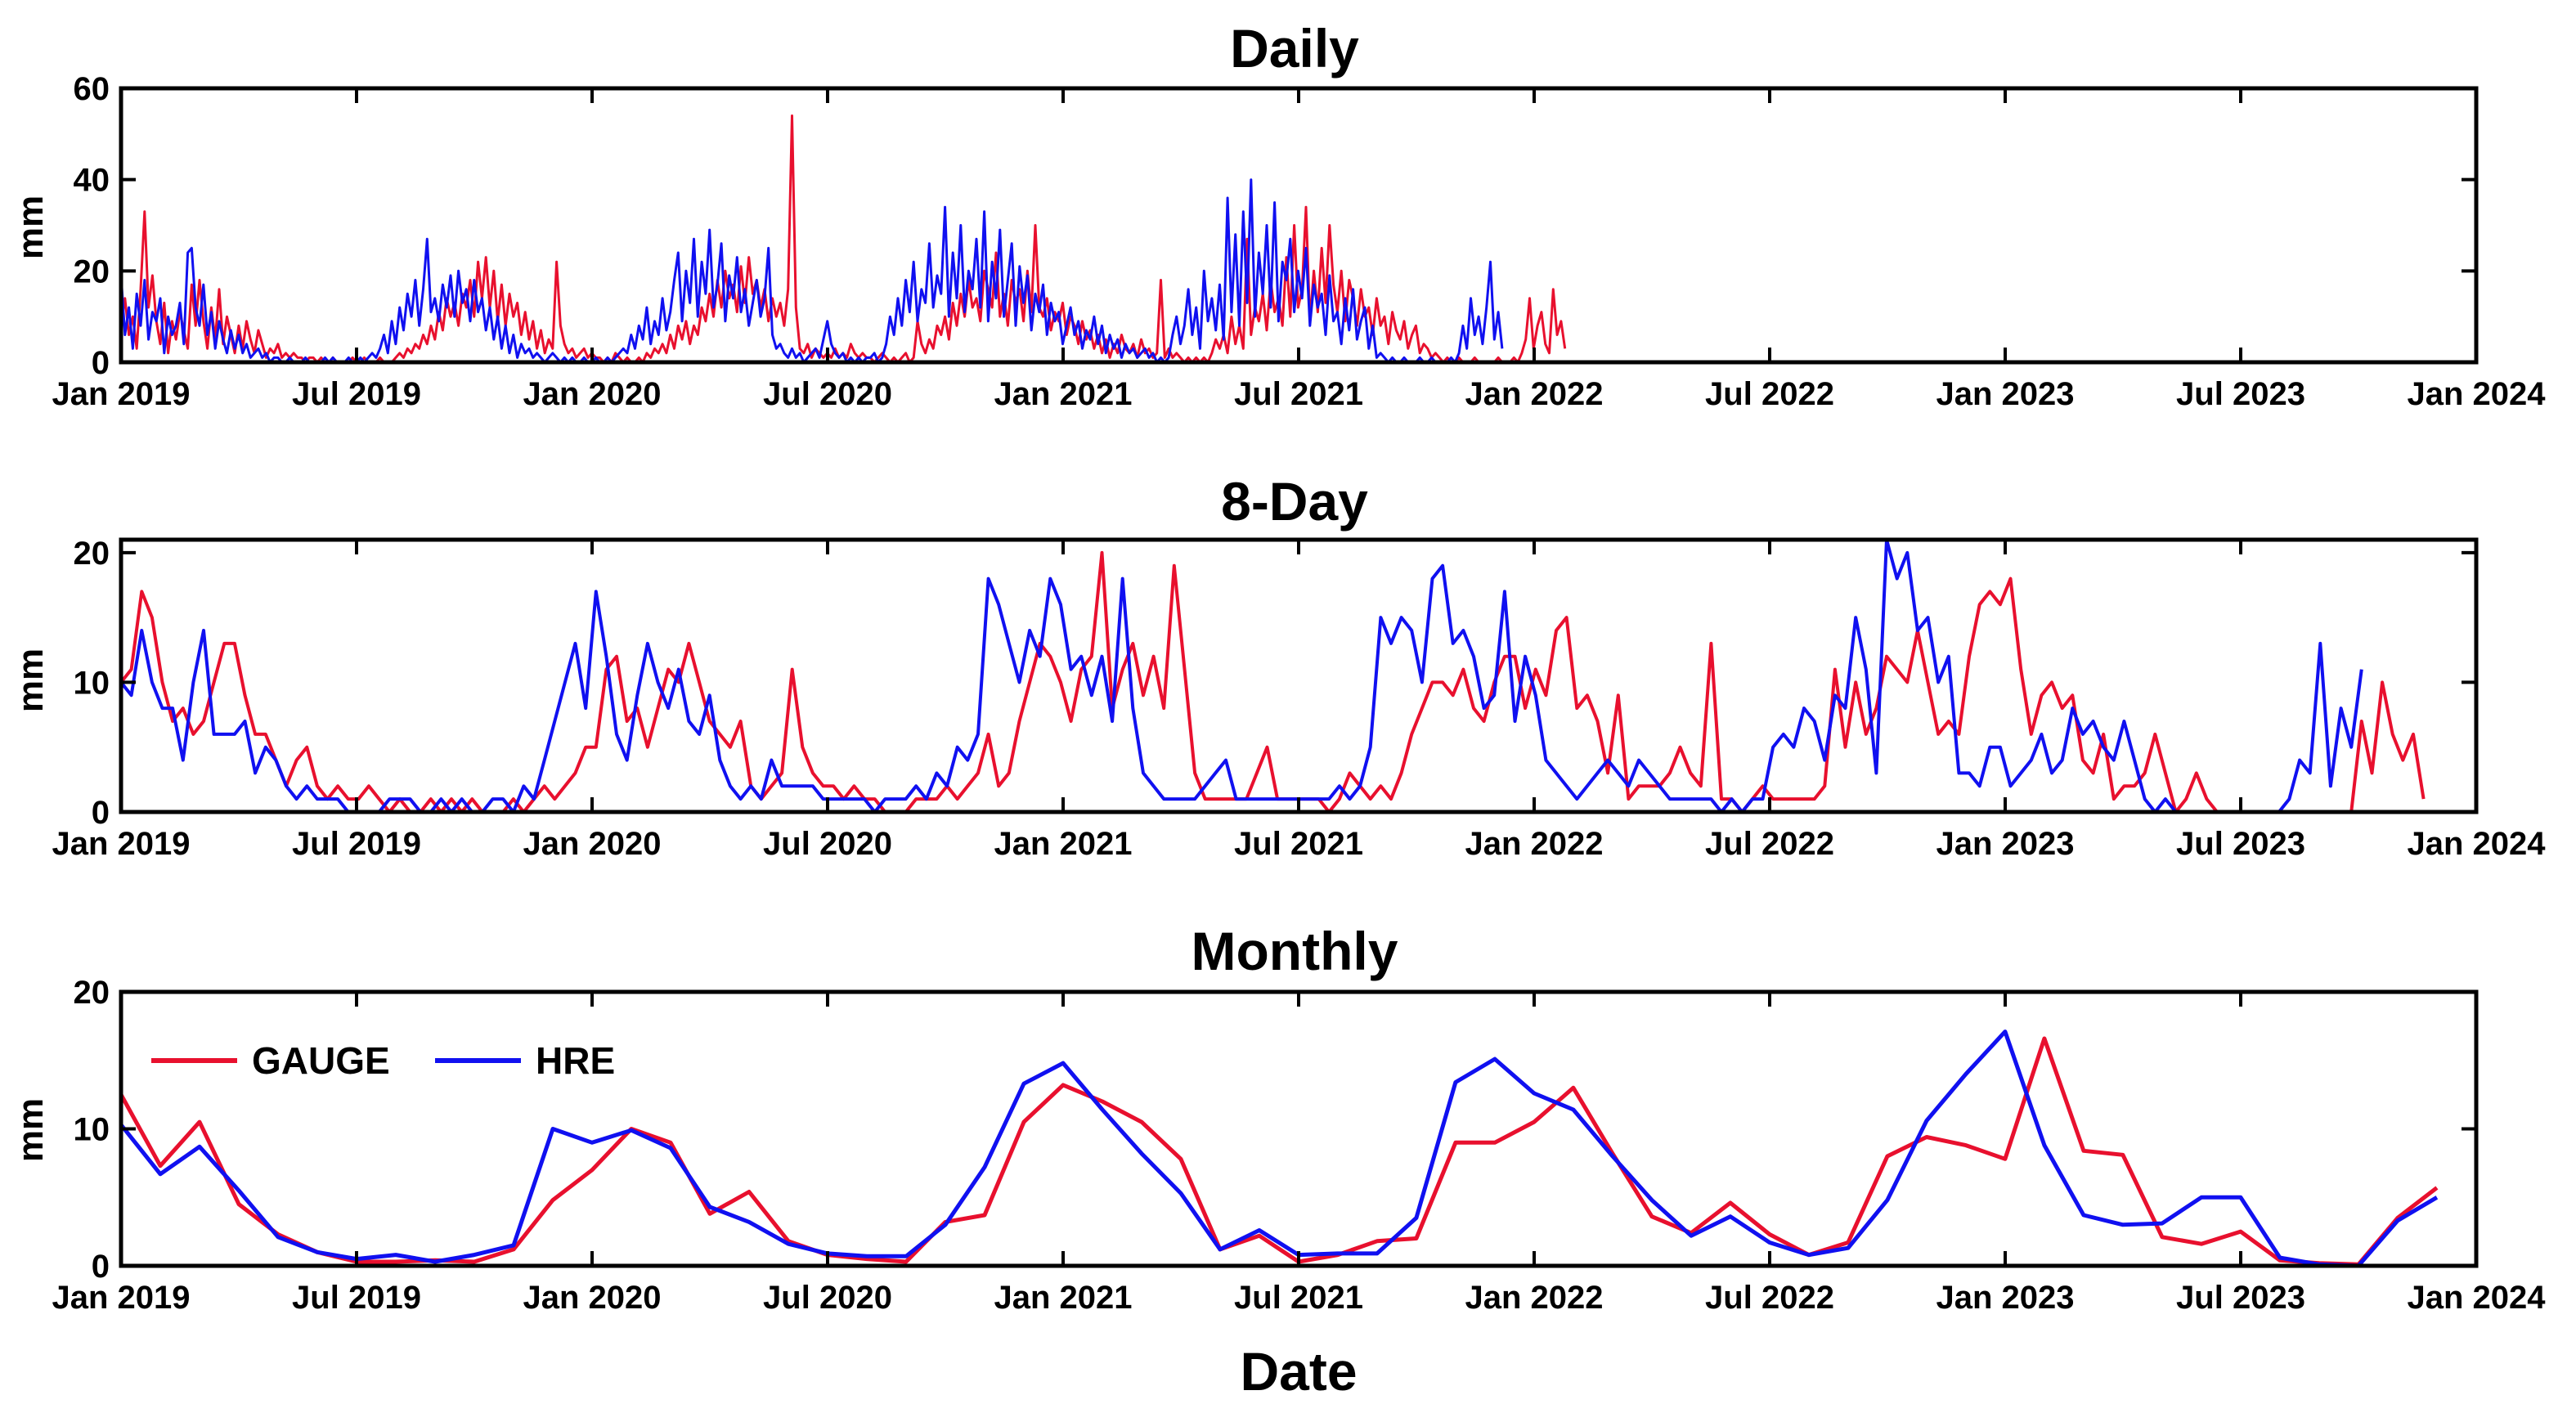 The image size is (2576, 1422). Describe the element at coordinates (1298, 1371) in the screenshot. I see `x-axis-label: Date` at that location.